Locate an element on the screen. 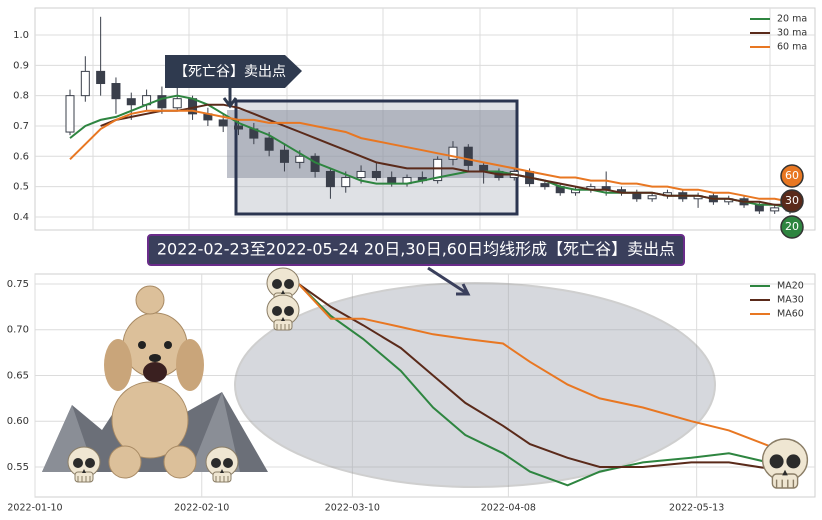 The image size is (822, 520). y-tick-label: 0.5 is located at coordinates (21, 187).